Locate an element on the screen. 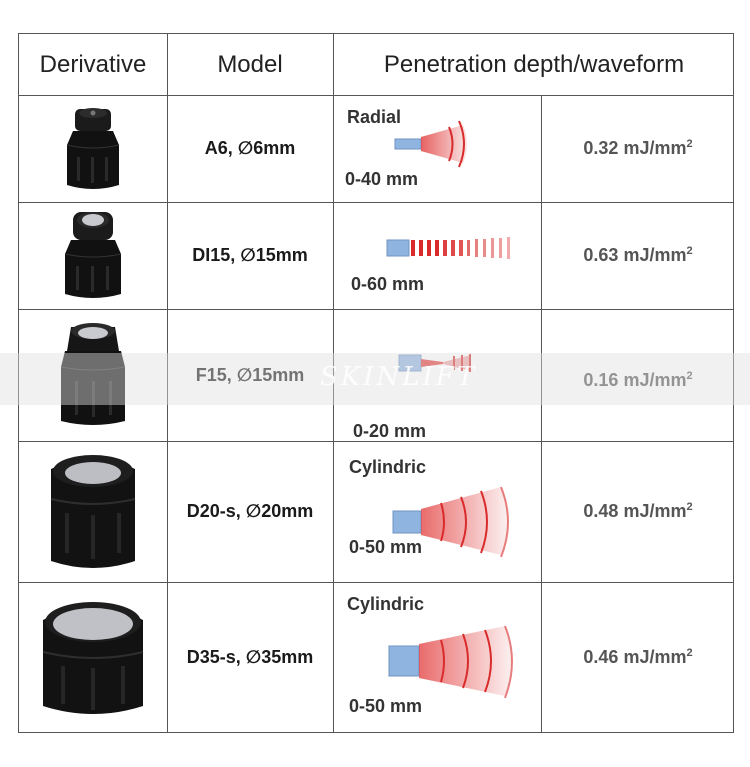 This screenshot has height=767, width=750. model-cell: DI15, ∅15mm is located at coordinates (250, 255).